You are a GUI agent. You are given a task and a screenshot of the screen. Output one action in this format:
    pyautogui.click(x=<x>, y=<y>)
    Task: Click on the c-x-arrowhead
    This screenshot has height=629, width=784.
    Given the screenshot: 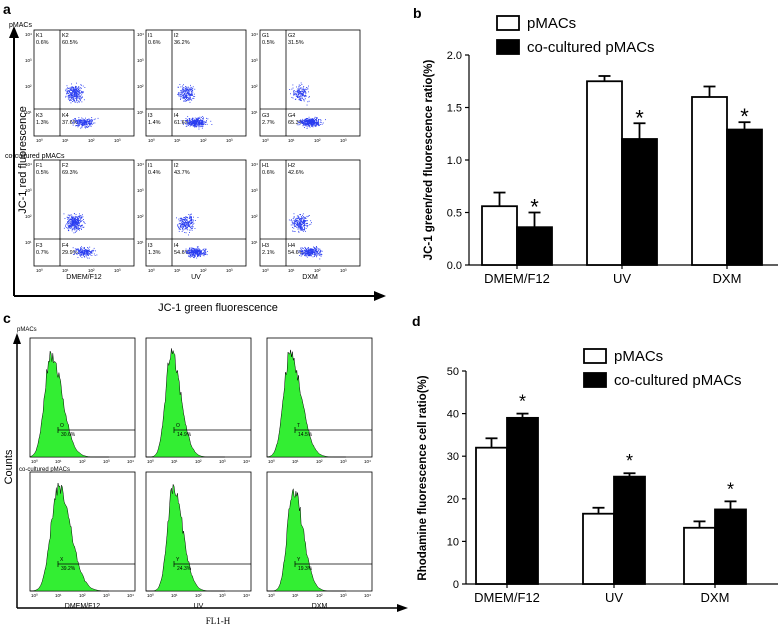 What is the action you would take?
    pyautogui.click(x=402, y=608)
    